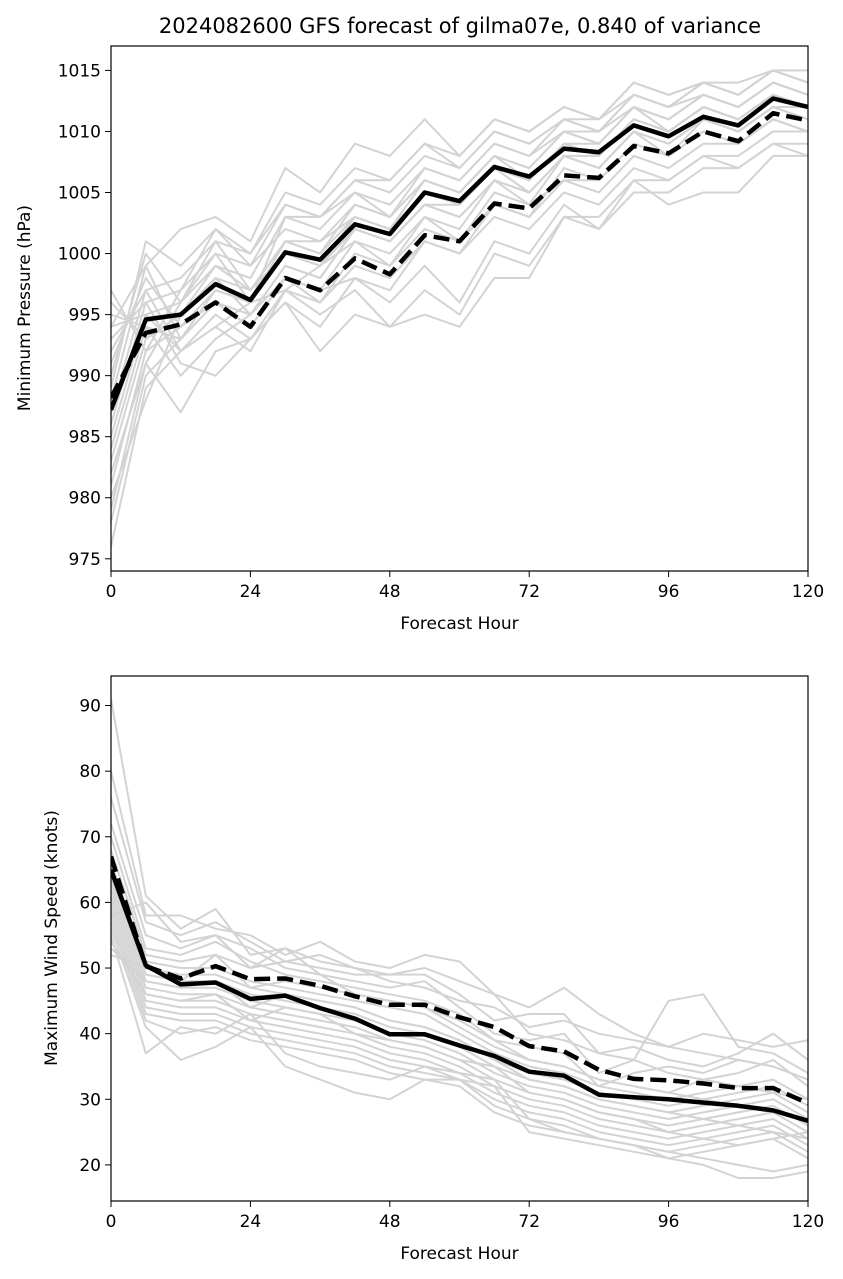 This screenshot has width=843, height=1279. Describe the element at coordinates (90, 1035) in the screenshot. I see `wind-y-tick-label: 40` at that location.